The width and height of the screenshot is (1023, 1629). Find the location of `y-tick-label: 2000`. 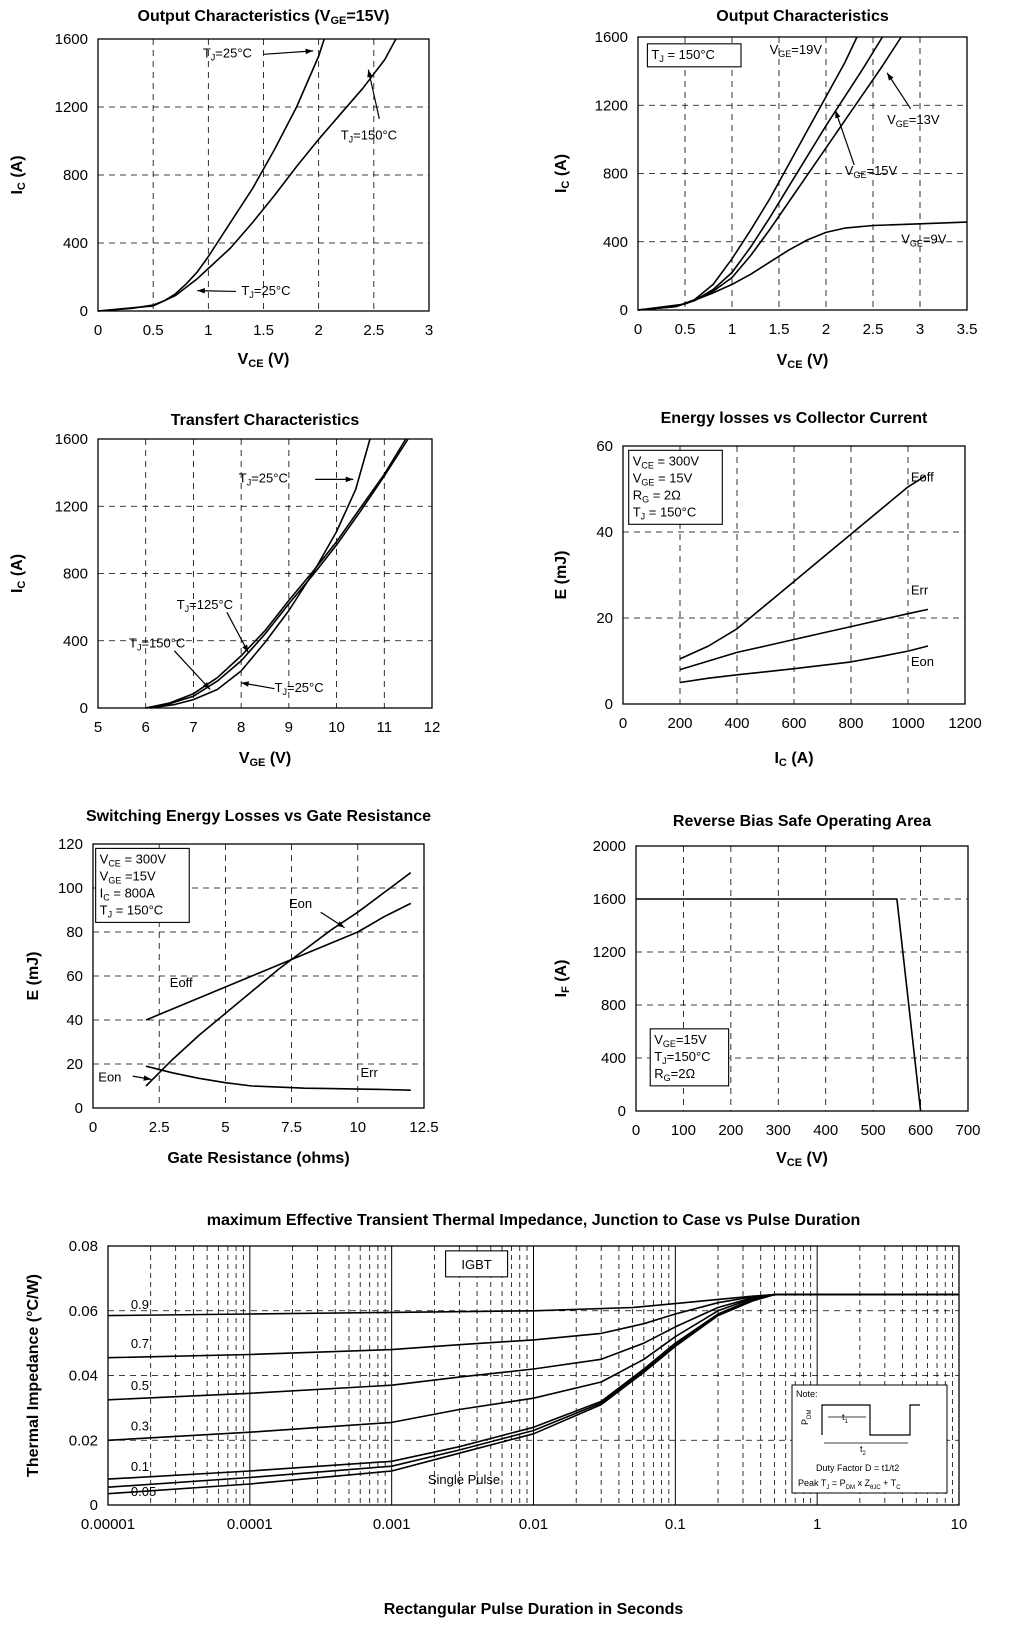

y-tick-label: 2000 is located at coordinates (609, 846).